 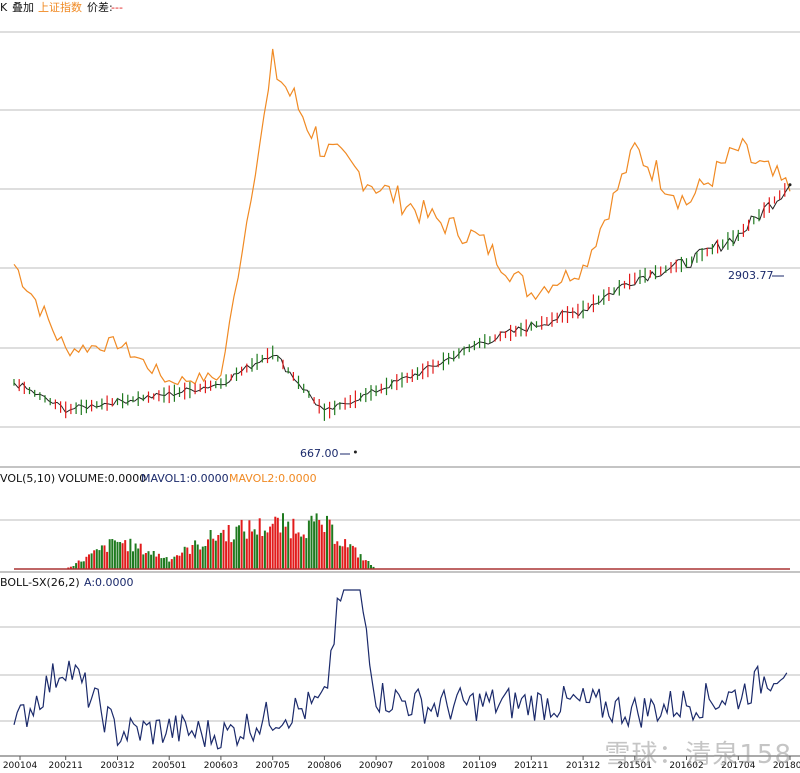 I want to click on volume-ma2-label: MAVOL2:0.0000, so click(x=273, y=478).